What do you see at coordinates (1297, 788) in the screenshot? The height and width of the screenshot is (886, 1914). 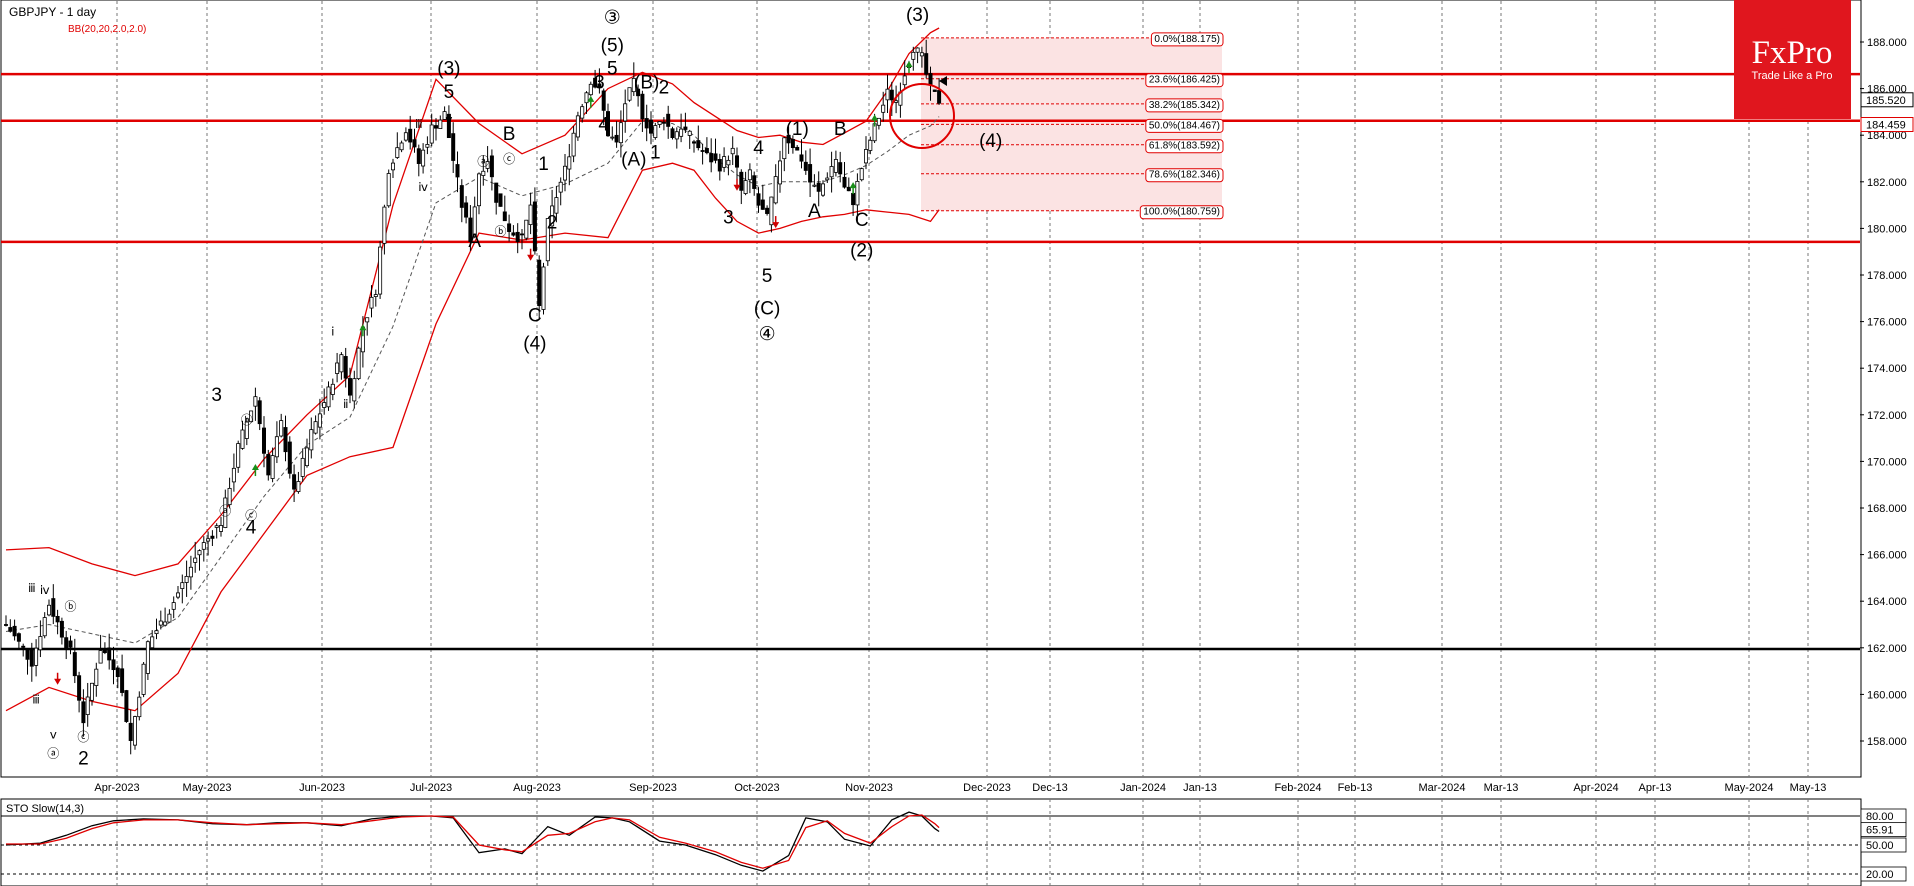 I see `x-tick-label: Feb-2024` at bounding box center [1297, 788].